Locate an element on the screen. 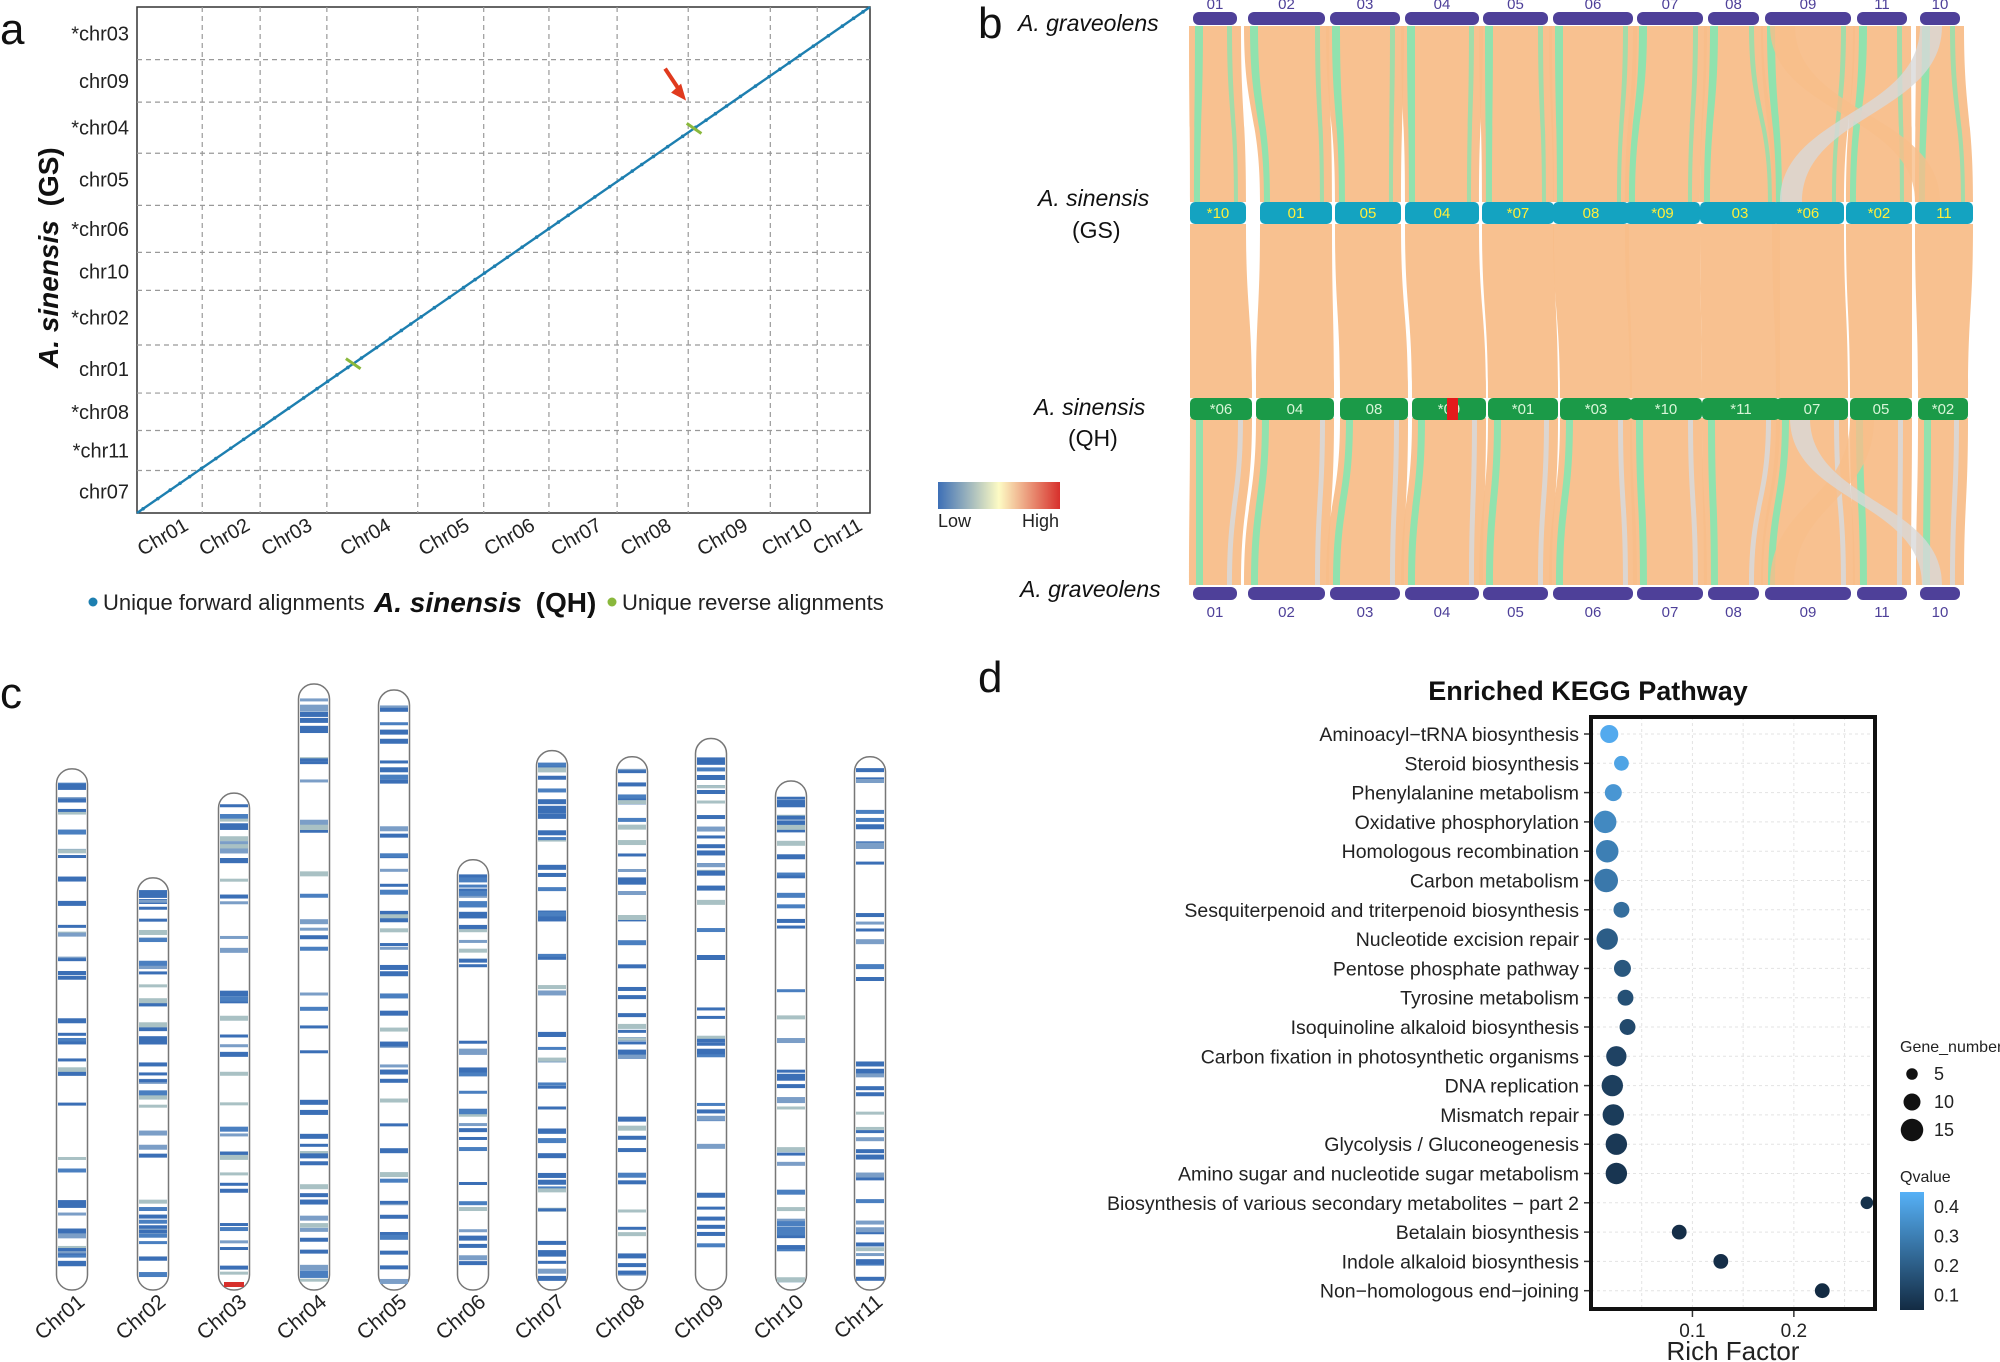 This screenshot has width=2000, height=1362. kegg-label-1: Steroid biosynthesis is located at coordinates (1491, 764).